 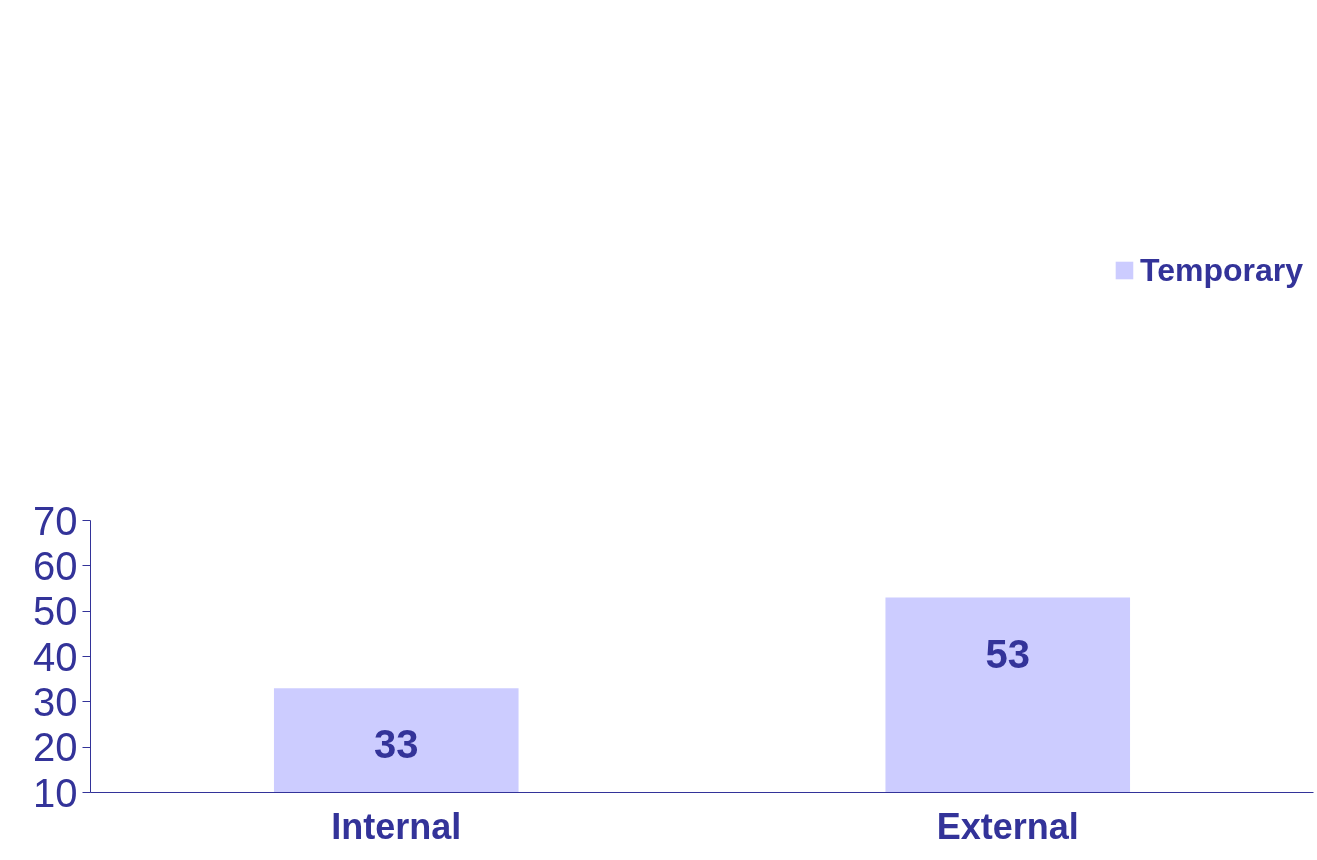 I want to click on x-tick-label: Internal, so click(x=396, y=826).